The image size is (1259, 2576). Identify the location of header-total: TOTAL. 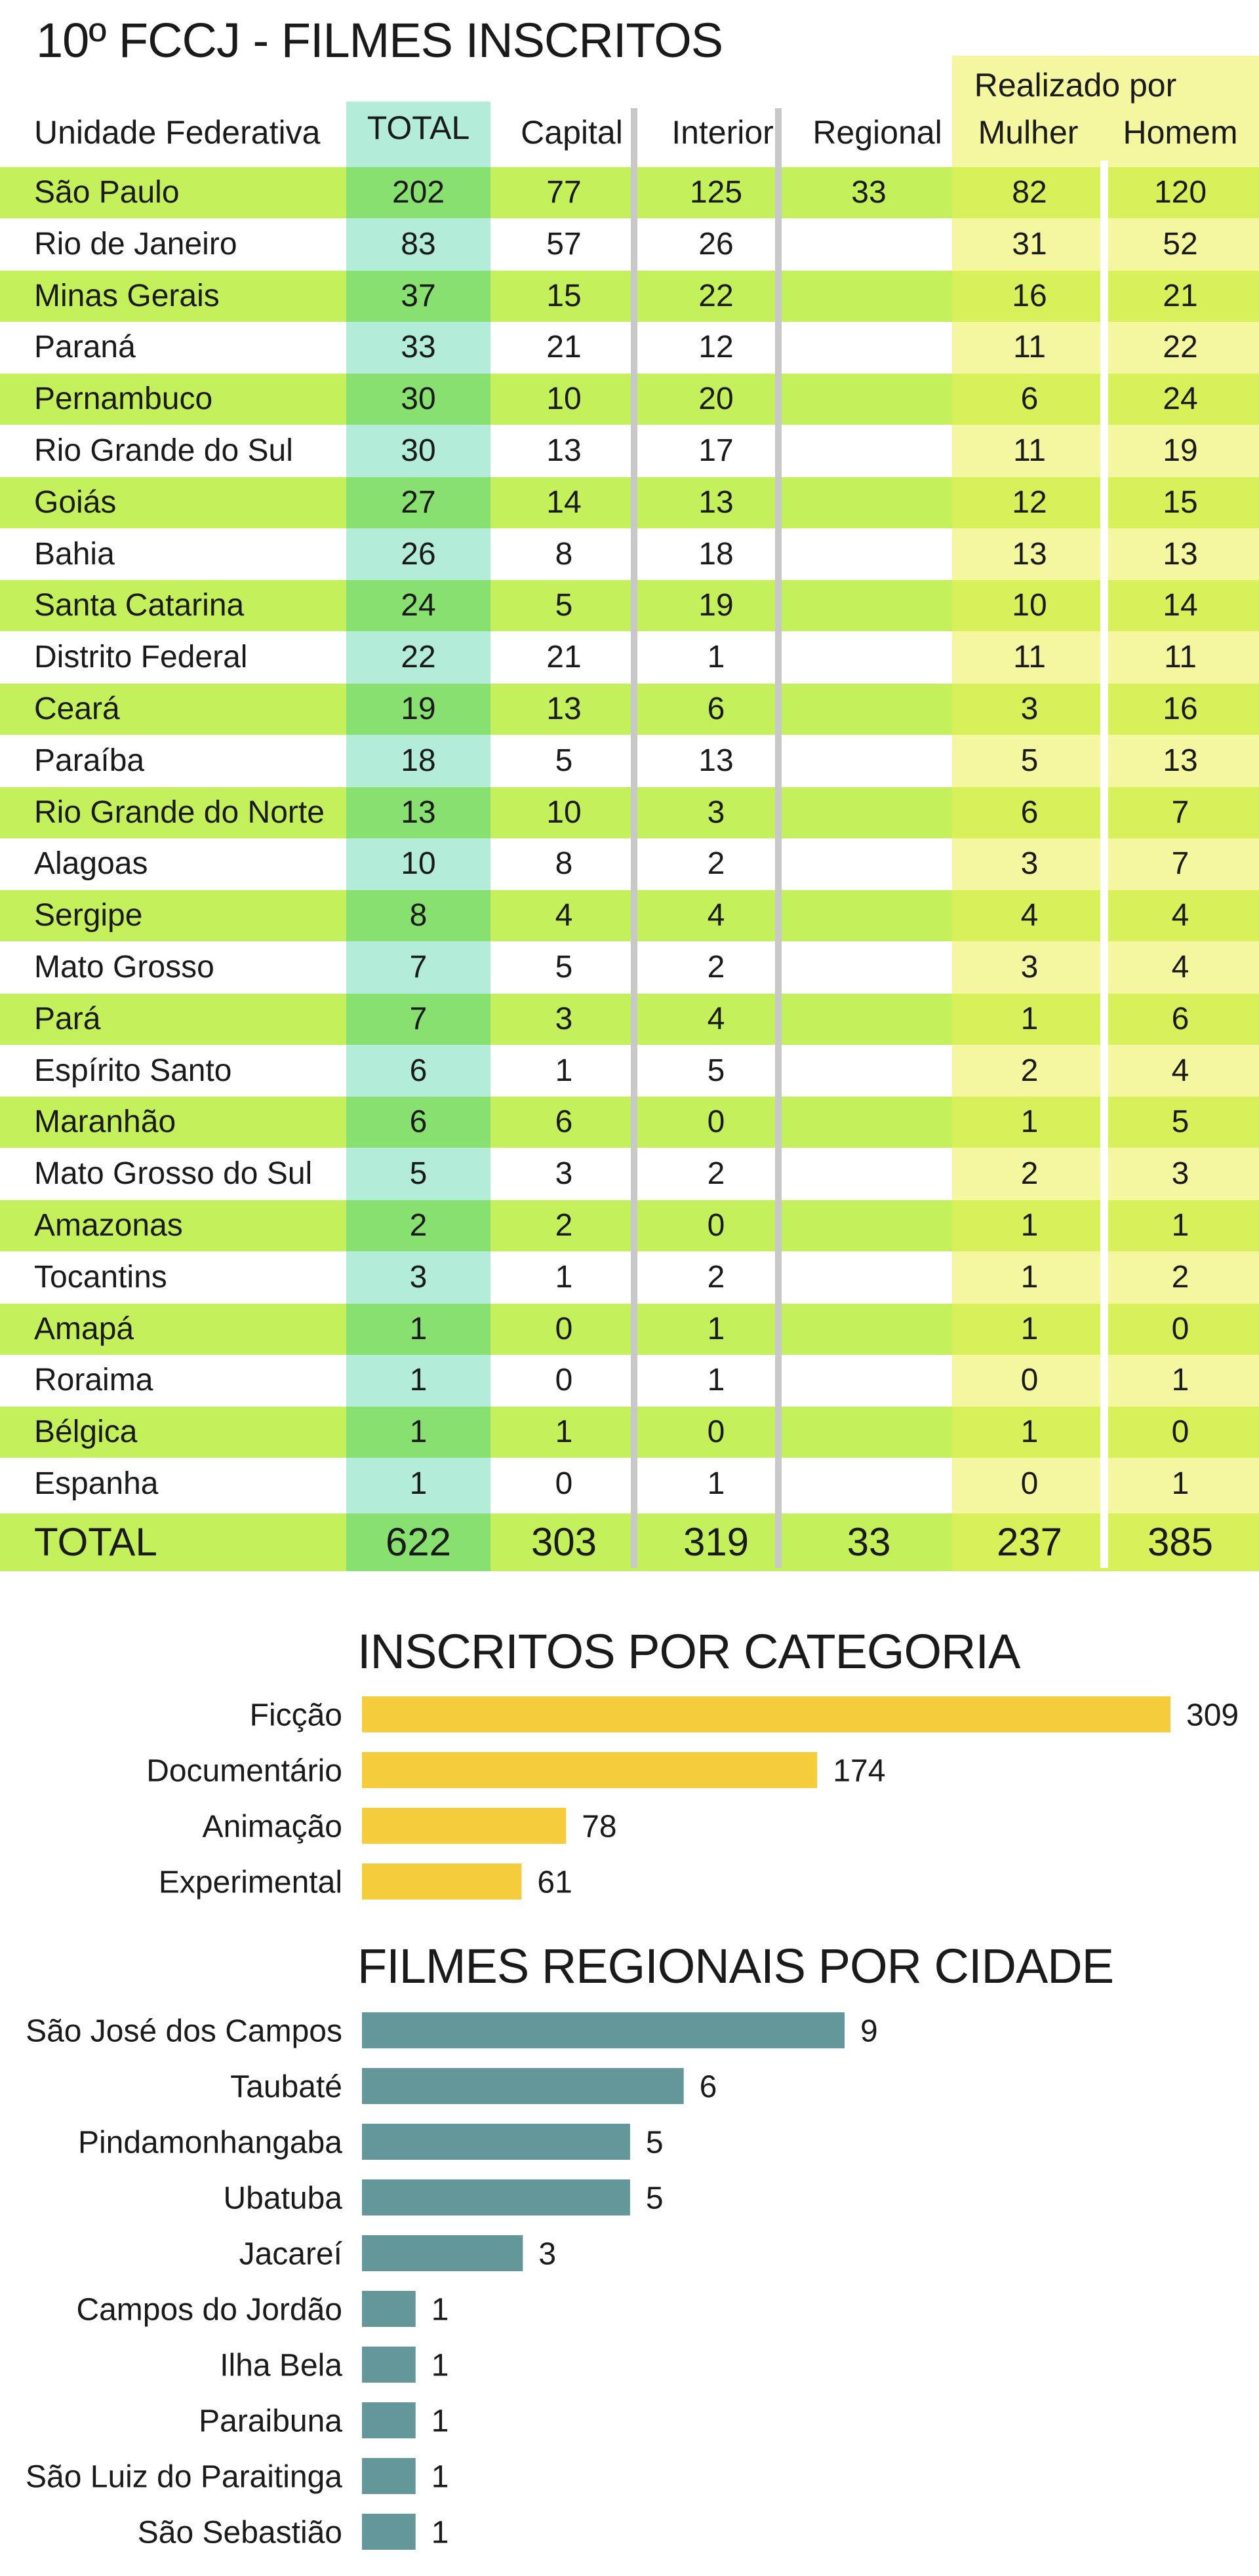
(419, 127).